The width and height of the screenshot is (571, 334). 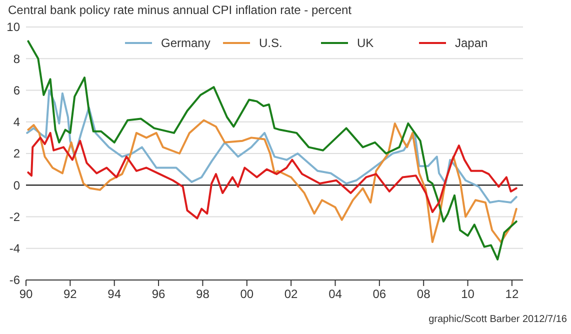 I want to click on text: graphic/Scott Barber 2012/7/16, so click(x=498, y=319).